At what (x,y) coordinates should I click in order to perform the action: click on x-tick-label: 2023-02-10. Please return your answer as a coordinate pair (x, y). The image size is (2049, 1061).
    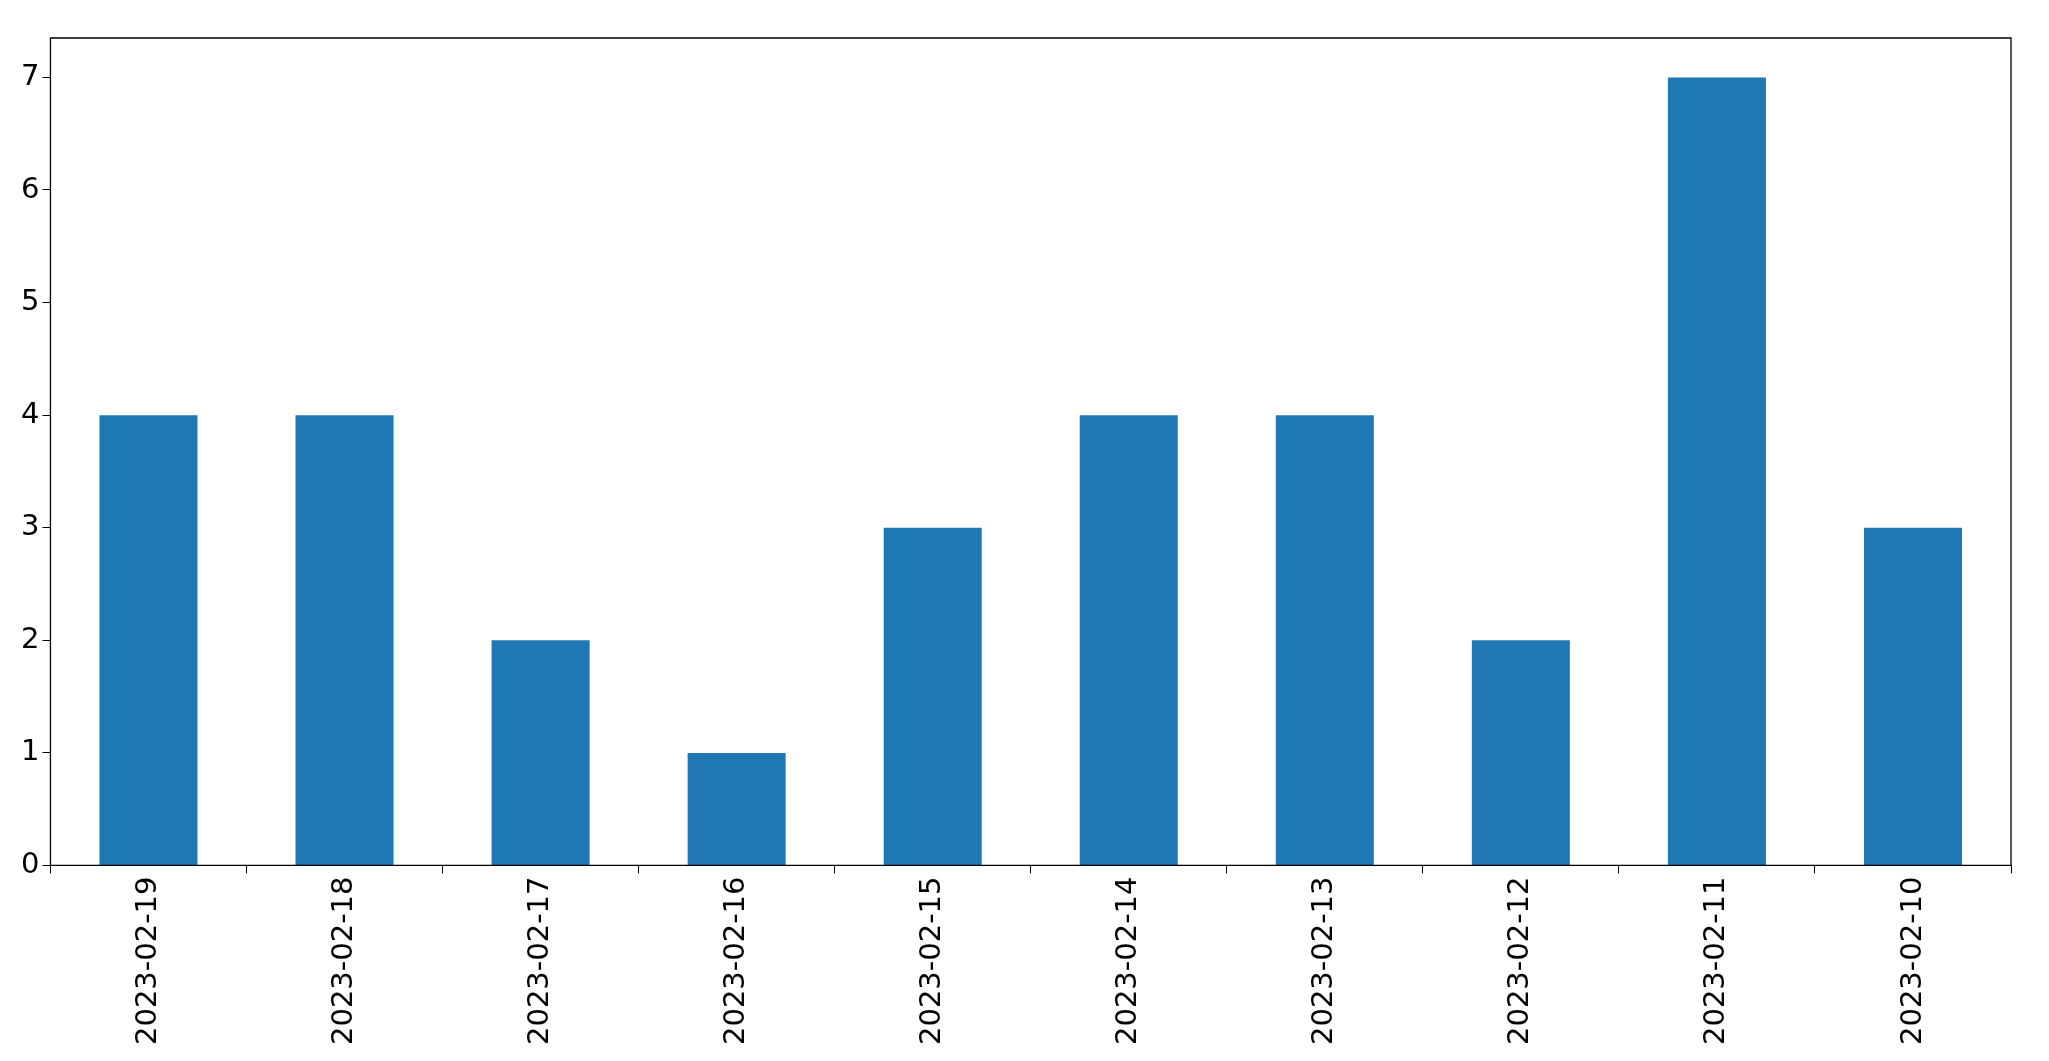
    Looking at the image, I should click on (1910, 961).